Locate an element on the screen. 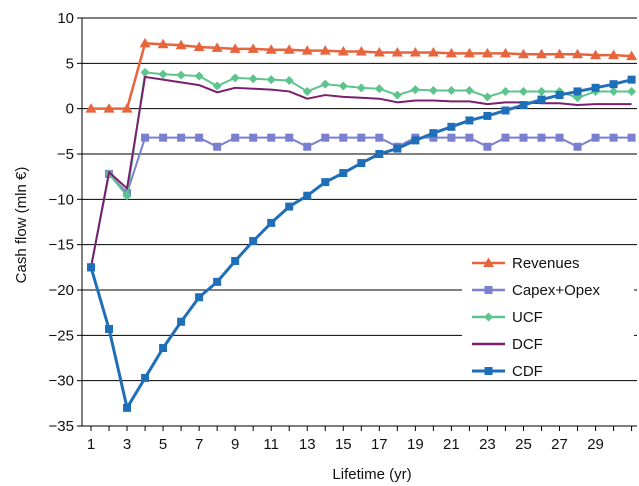 This screenshot has width=639, height=486. x-axis-label: Lifetime (yr) is located at coordinates (371, 474).